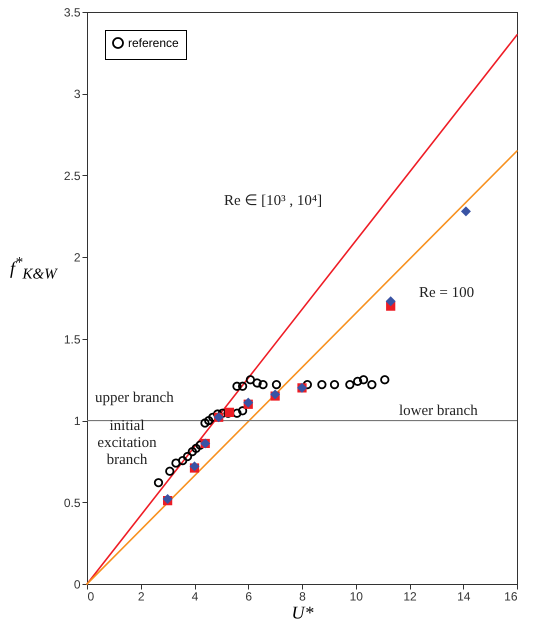 The height and width of the screenshot is (634, 533). I want to click on y-tick-label: 3, so click(77, 94).